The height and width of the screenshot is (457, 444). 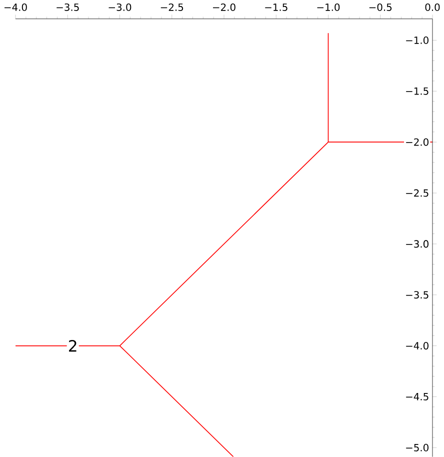 What do you see at coordinates (72, 346) in the screenshot?
I see `annotation: 2` at bounding box center [72, 346].